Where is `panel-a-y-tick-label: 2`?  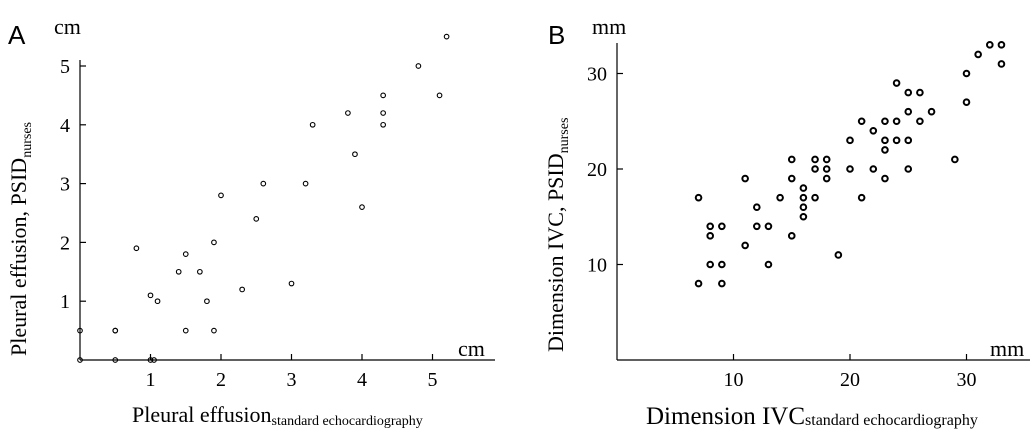
panel-a-y-tick-label: 2 is located at coordinates (65, 243).